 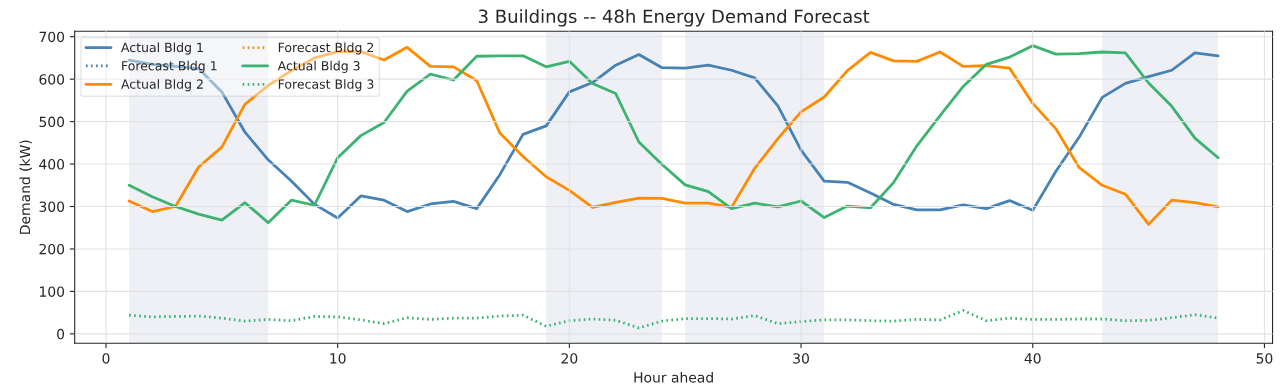 I want to click on y-tick-label: 700, so click(x=52, y=37).